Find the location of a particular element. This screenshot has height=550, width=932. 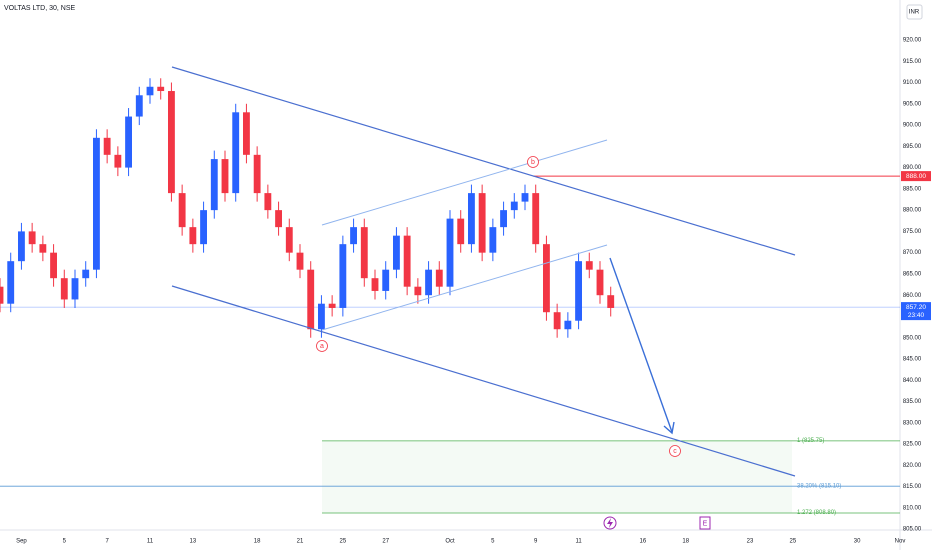

wave-label: a is located at coordinates (322, 346).